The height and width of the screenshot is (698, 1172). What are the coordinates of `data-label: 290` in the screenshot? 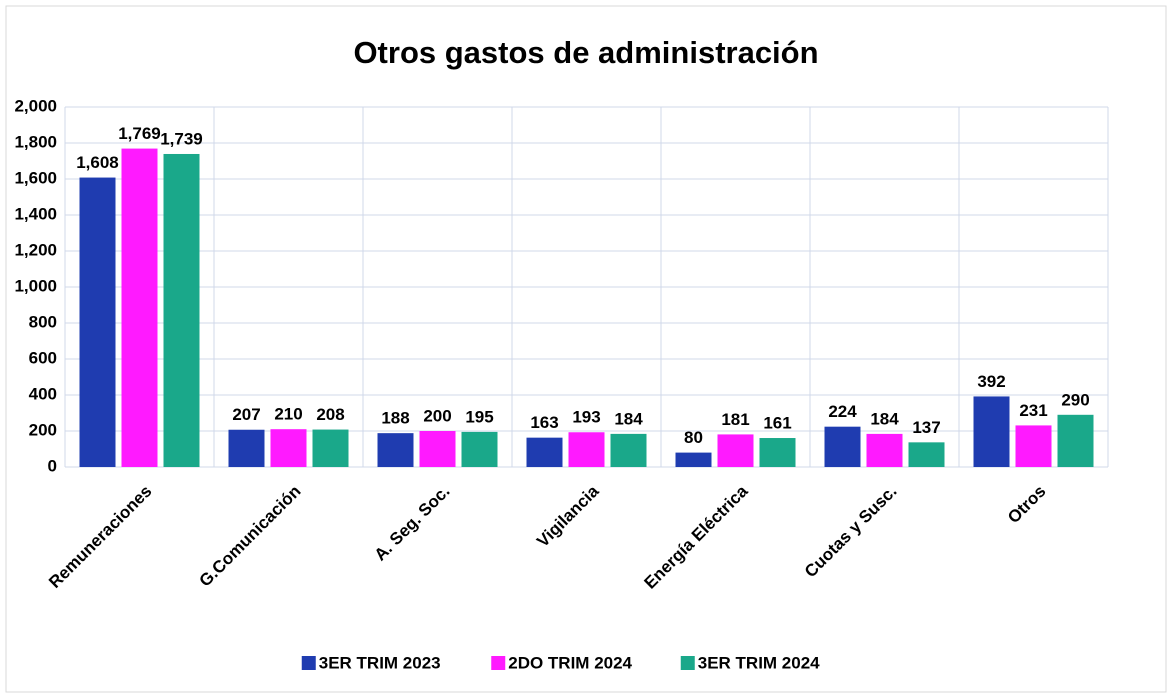 It's located at (1075, 399).